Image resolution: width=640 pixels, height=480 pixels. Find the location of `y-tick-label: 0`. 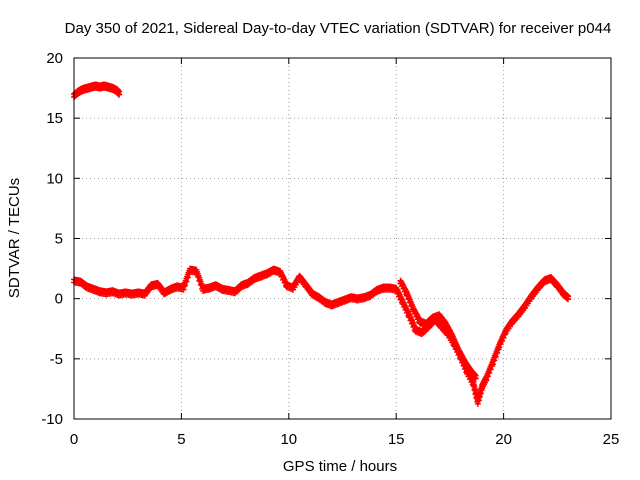

y-tick-label: 0 is located at coordinates (59, 299).